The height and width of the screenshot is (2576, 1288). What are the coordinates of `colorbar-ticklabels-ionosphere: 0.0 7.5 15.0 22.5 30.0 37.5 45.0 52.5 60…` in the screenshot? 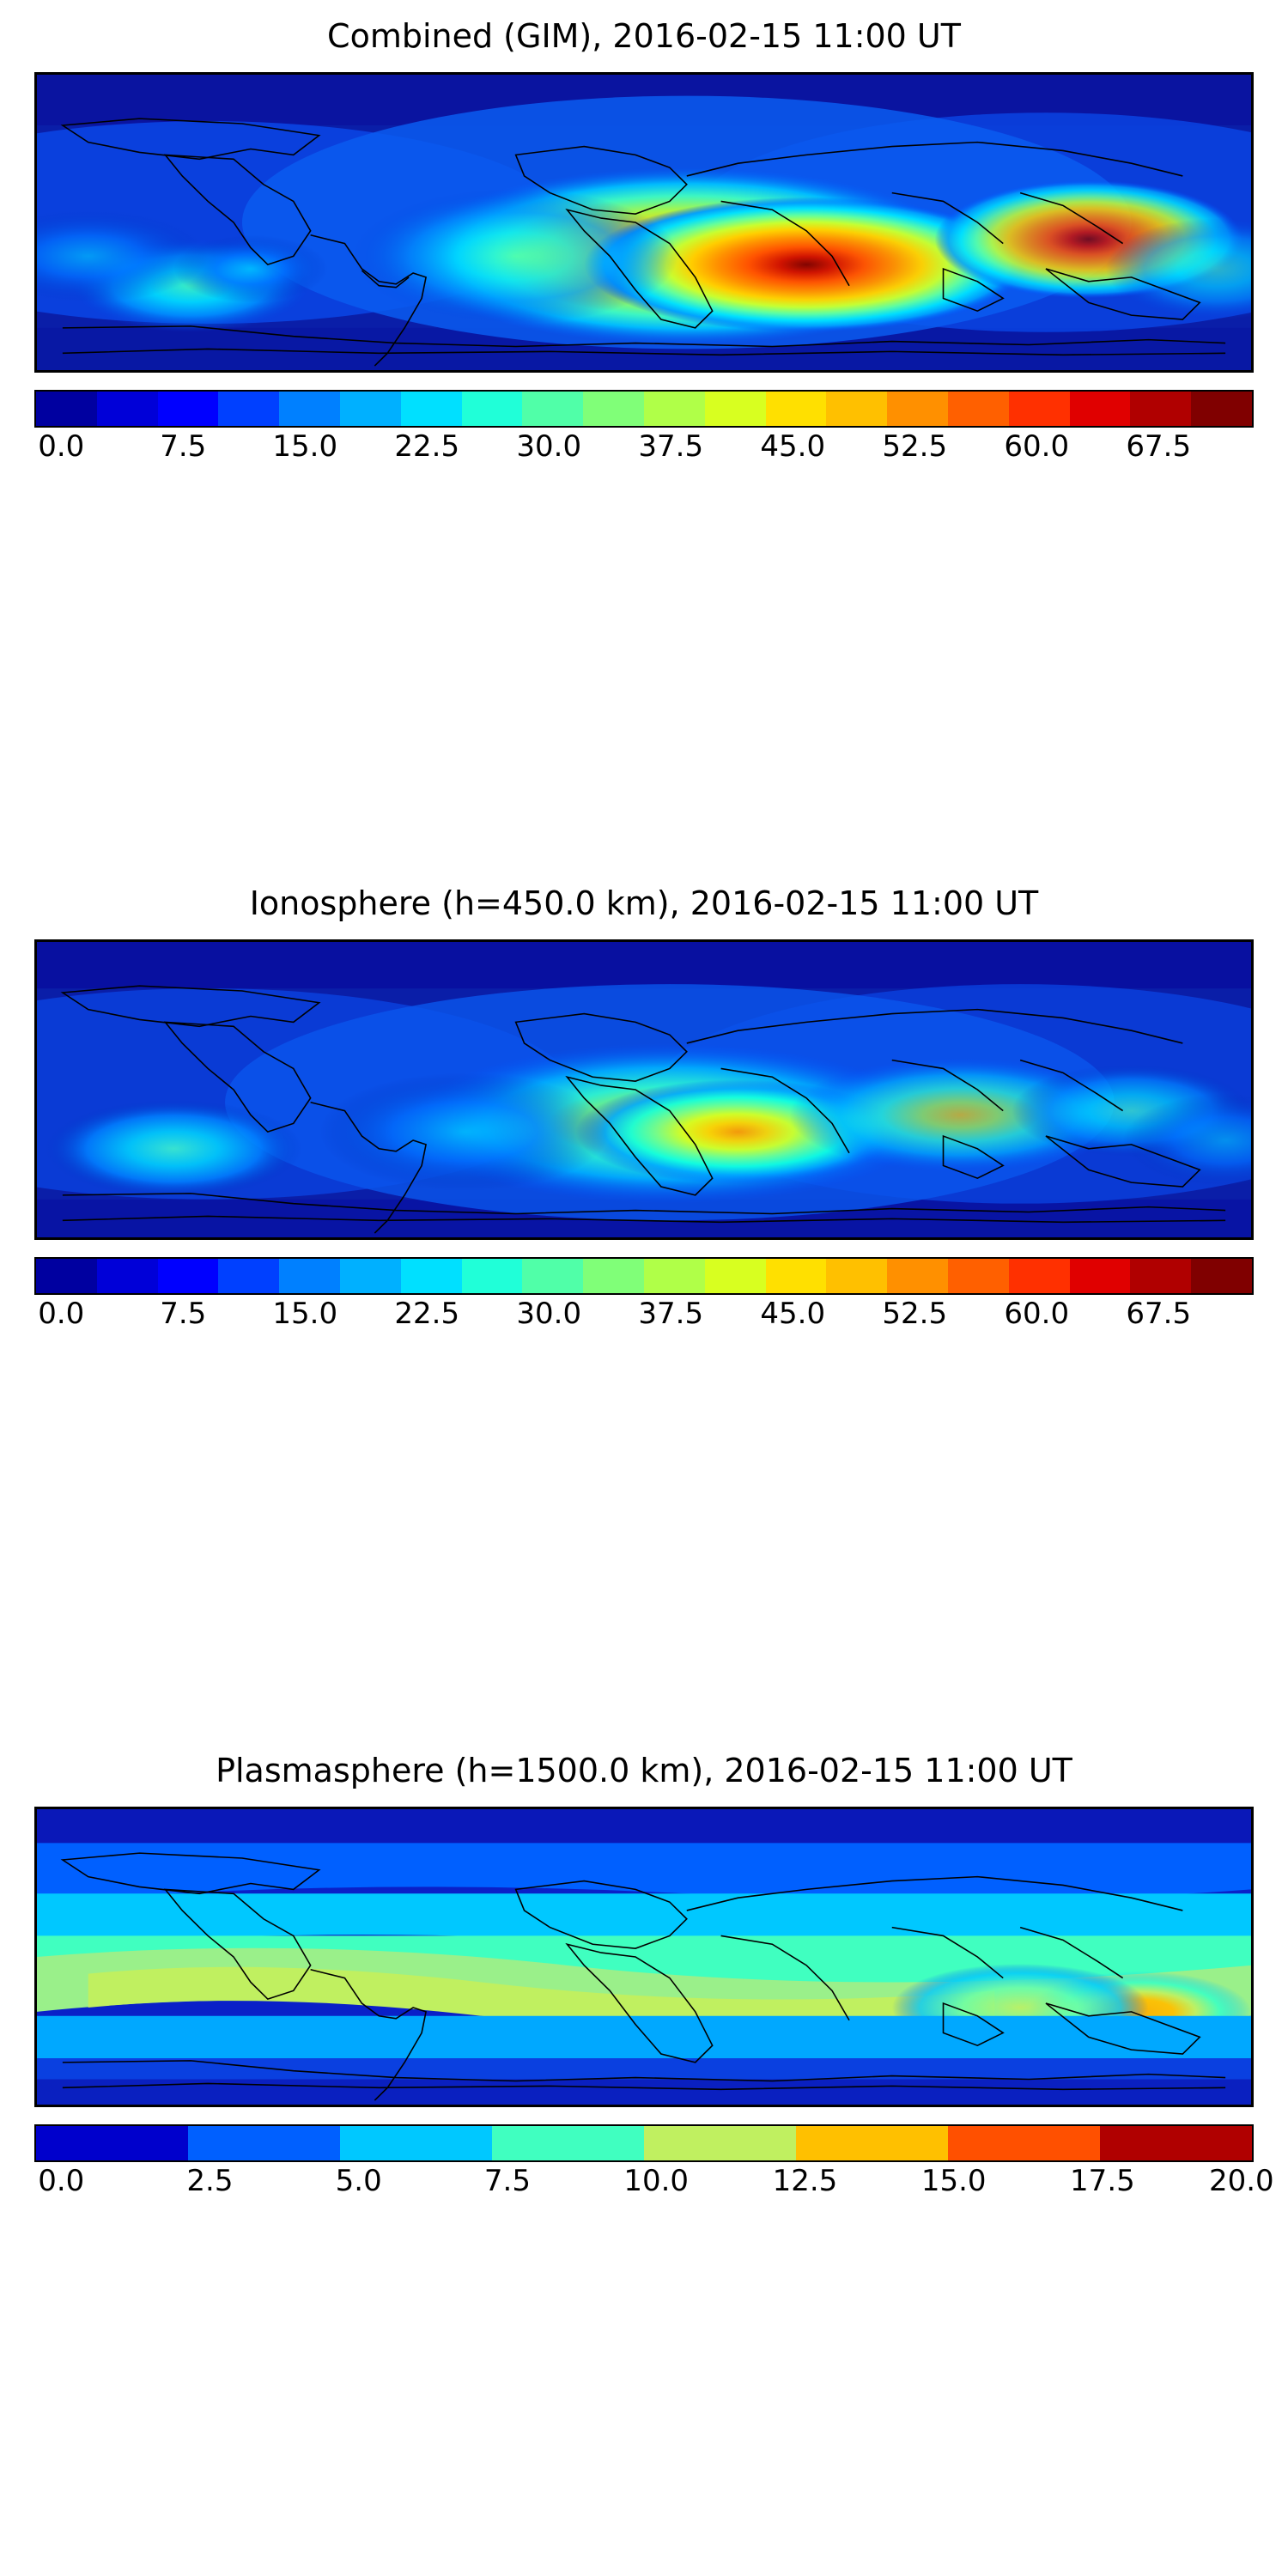 It's located at (644, 1314).